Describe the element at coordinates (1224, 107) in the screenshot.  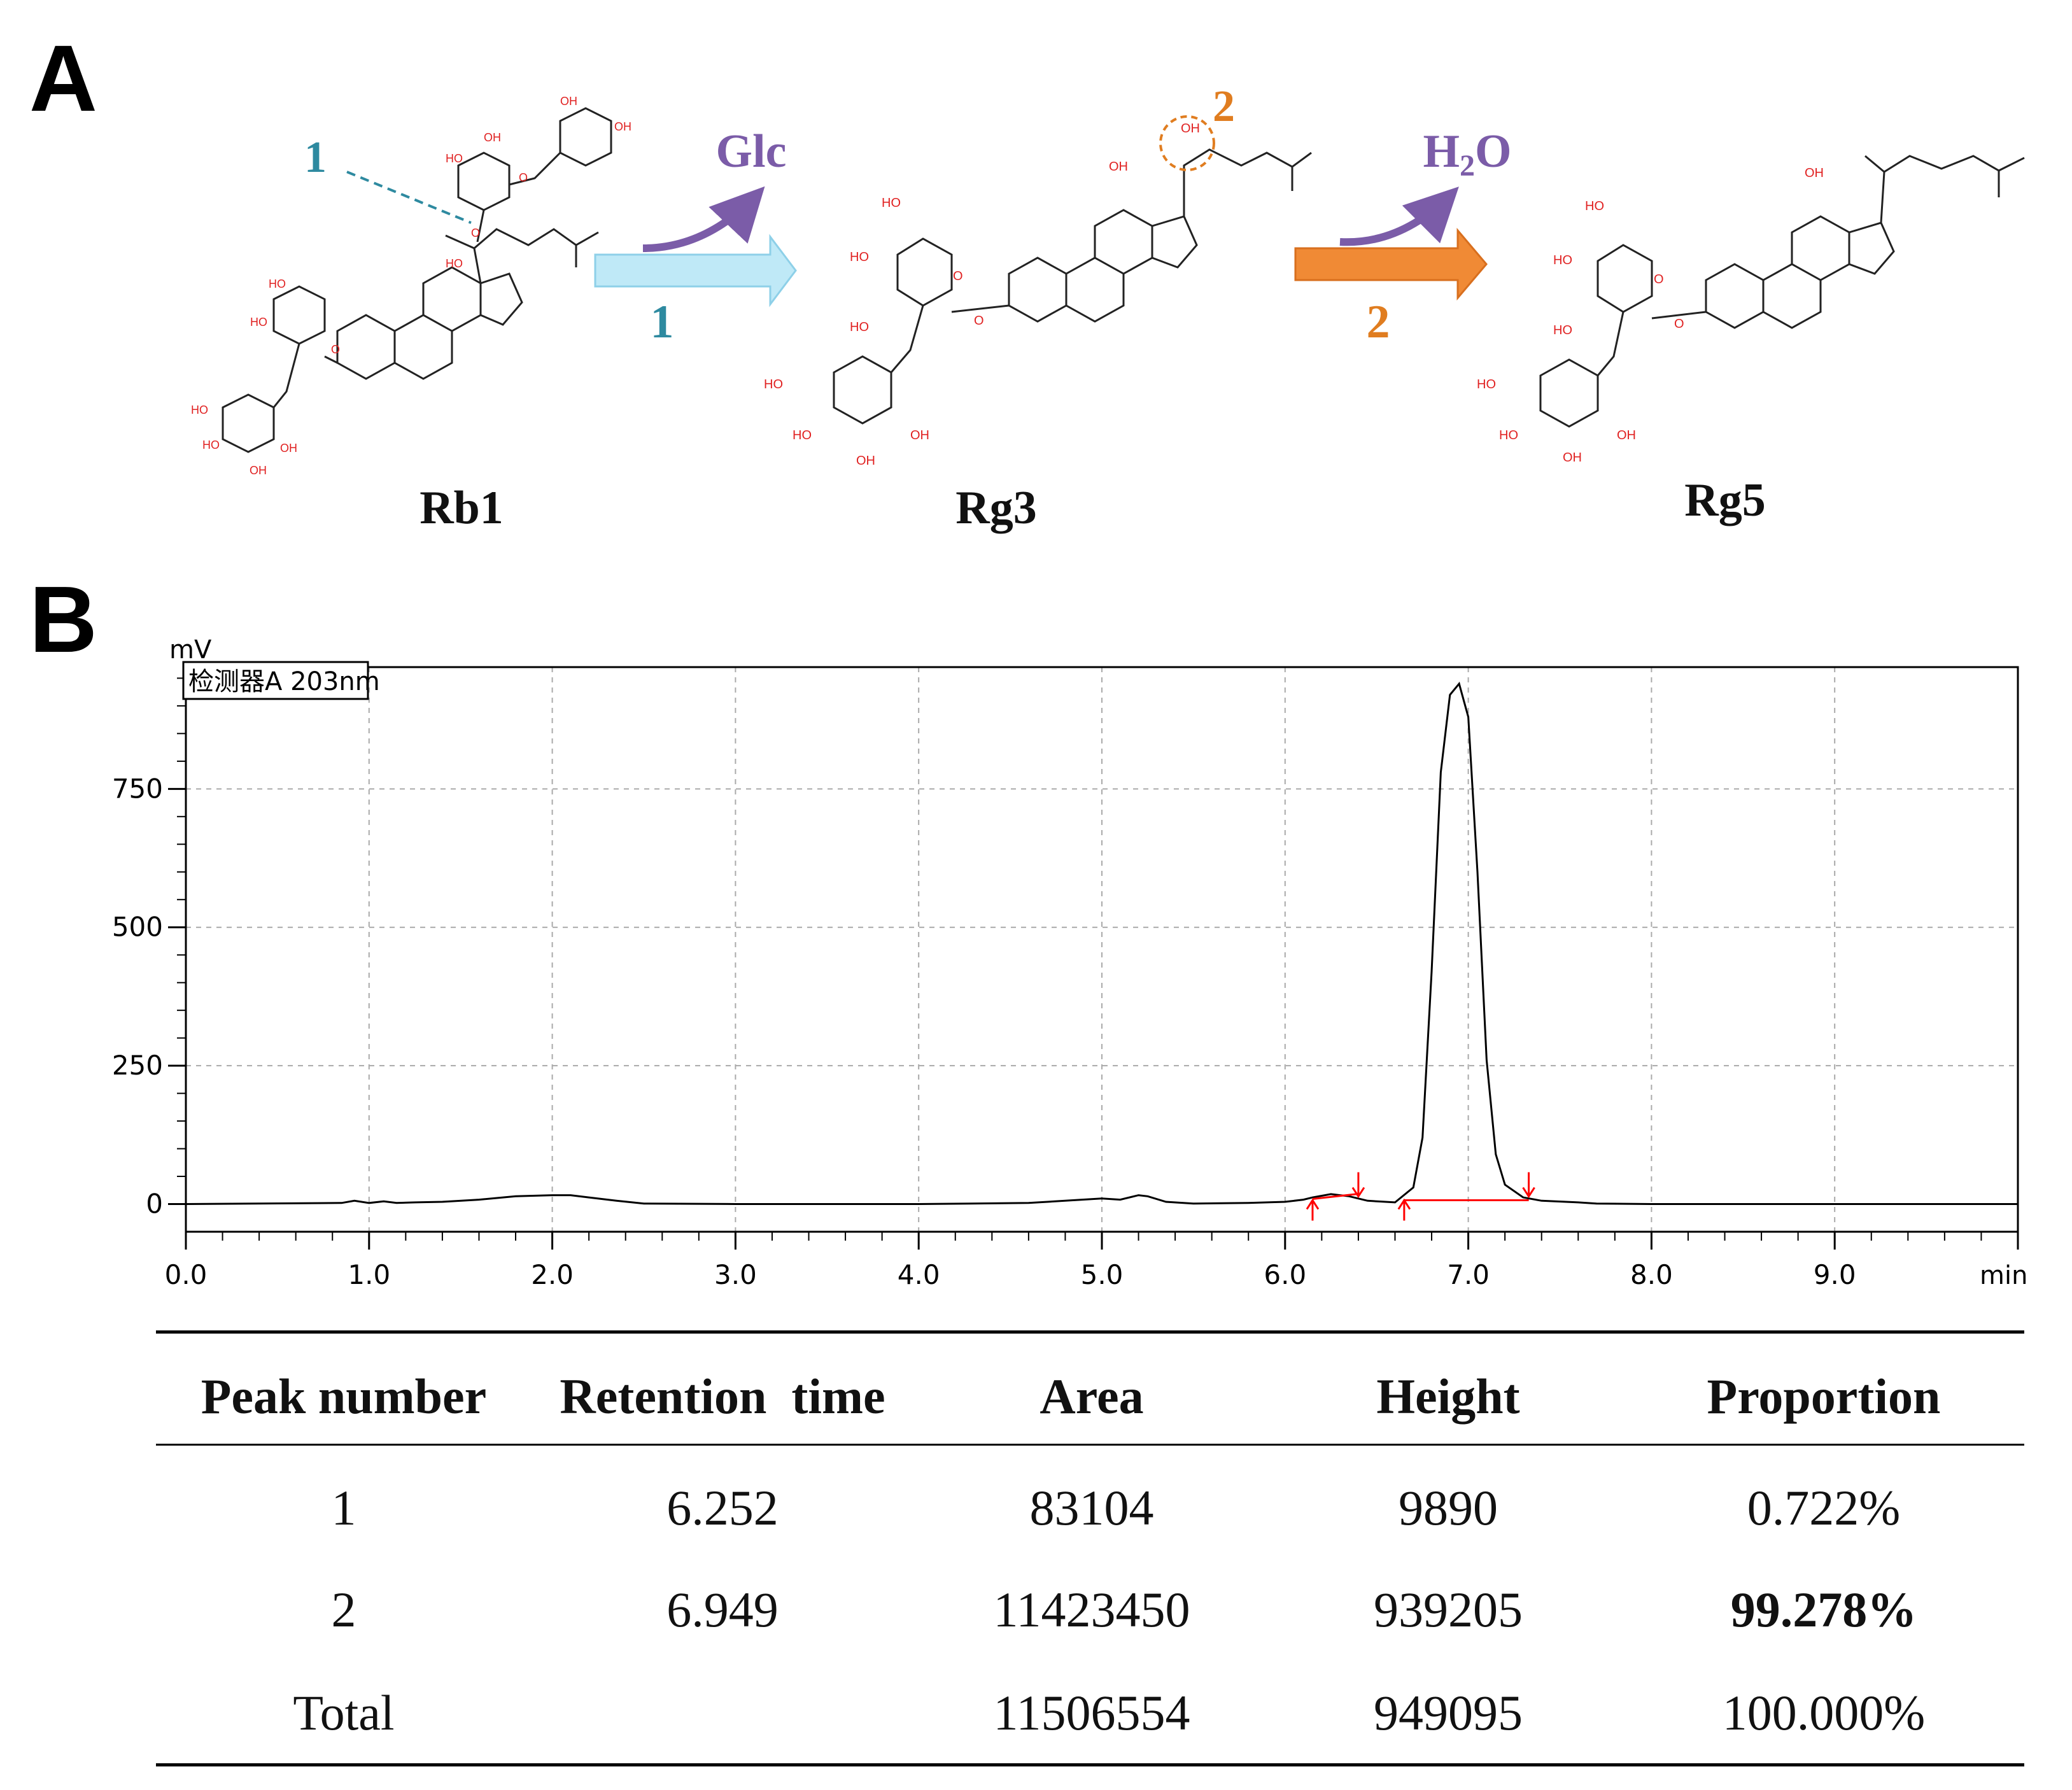
I see `site-2-marker: 2` at that location.